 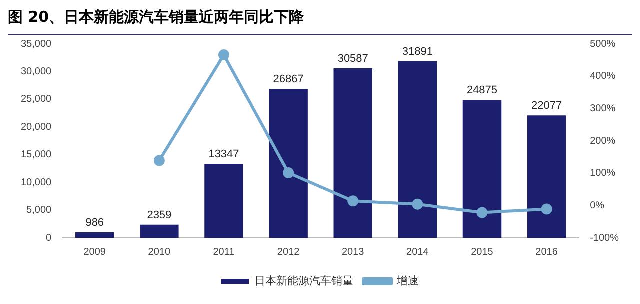 What do you see at coordinates (36, 72) in the screenshot?
I see `y-tick-label: 30,000` at bounding box center [36, 72].